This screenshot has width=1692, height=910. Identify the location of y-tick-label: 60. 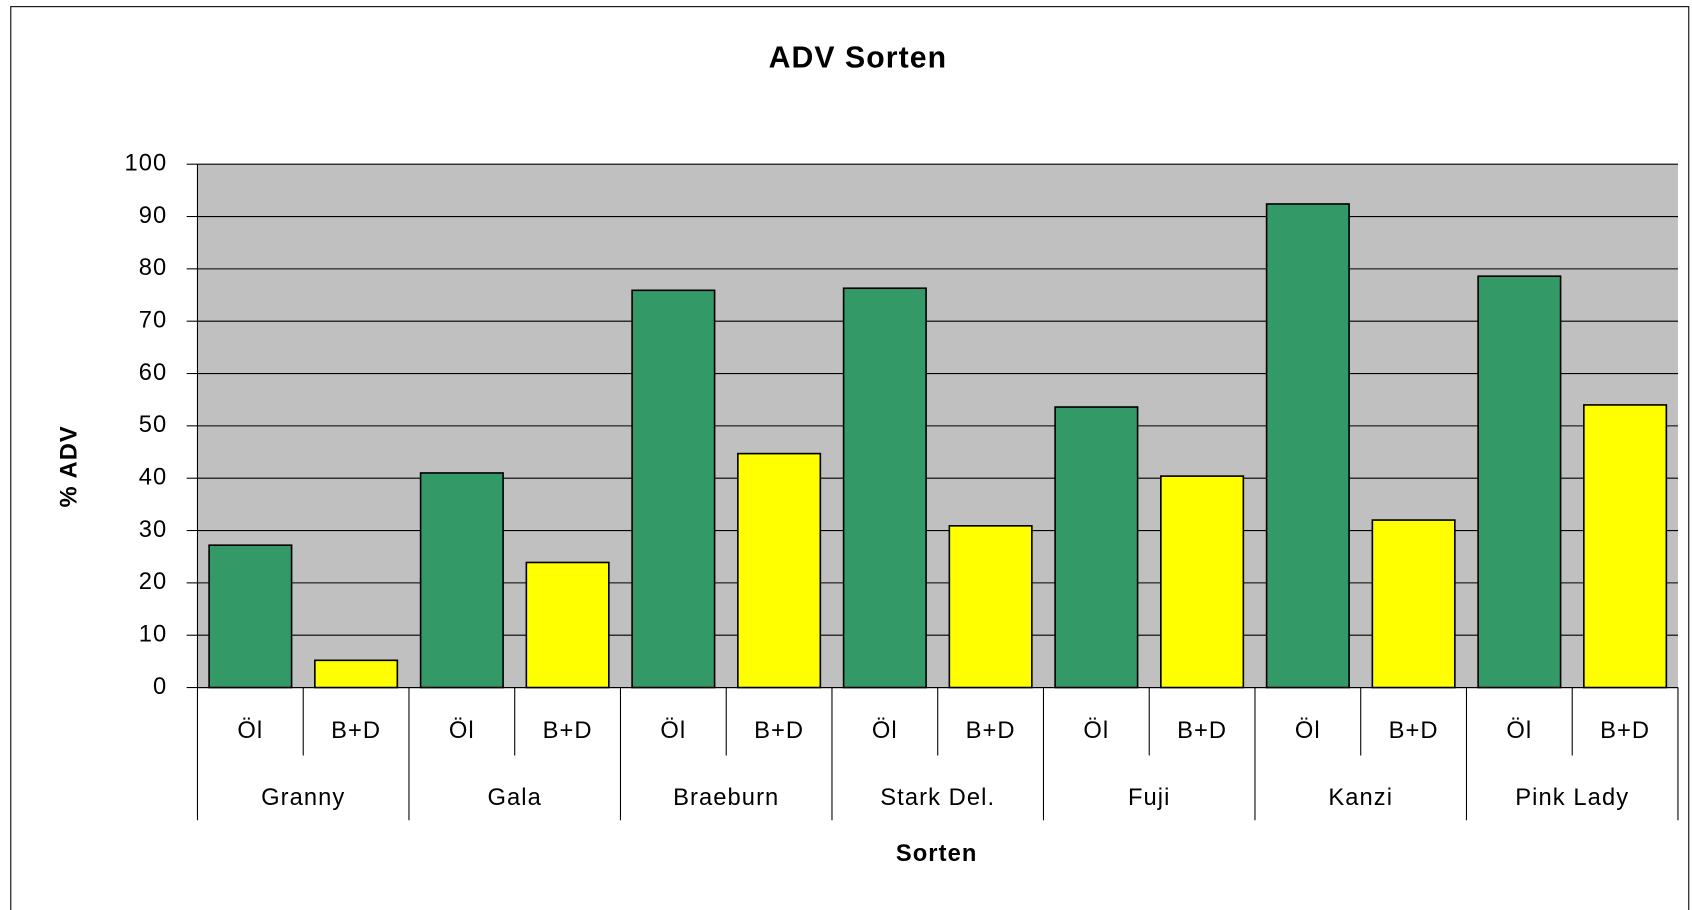
(153, 373).